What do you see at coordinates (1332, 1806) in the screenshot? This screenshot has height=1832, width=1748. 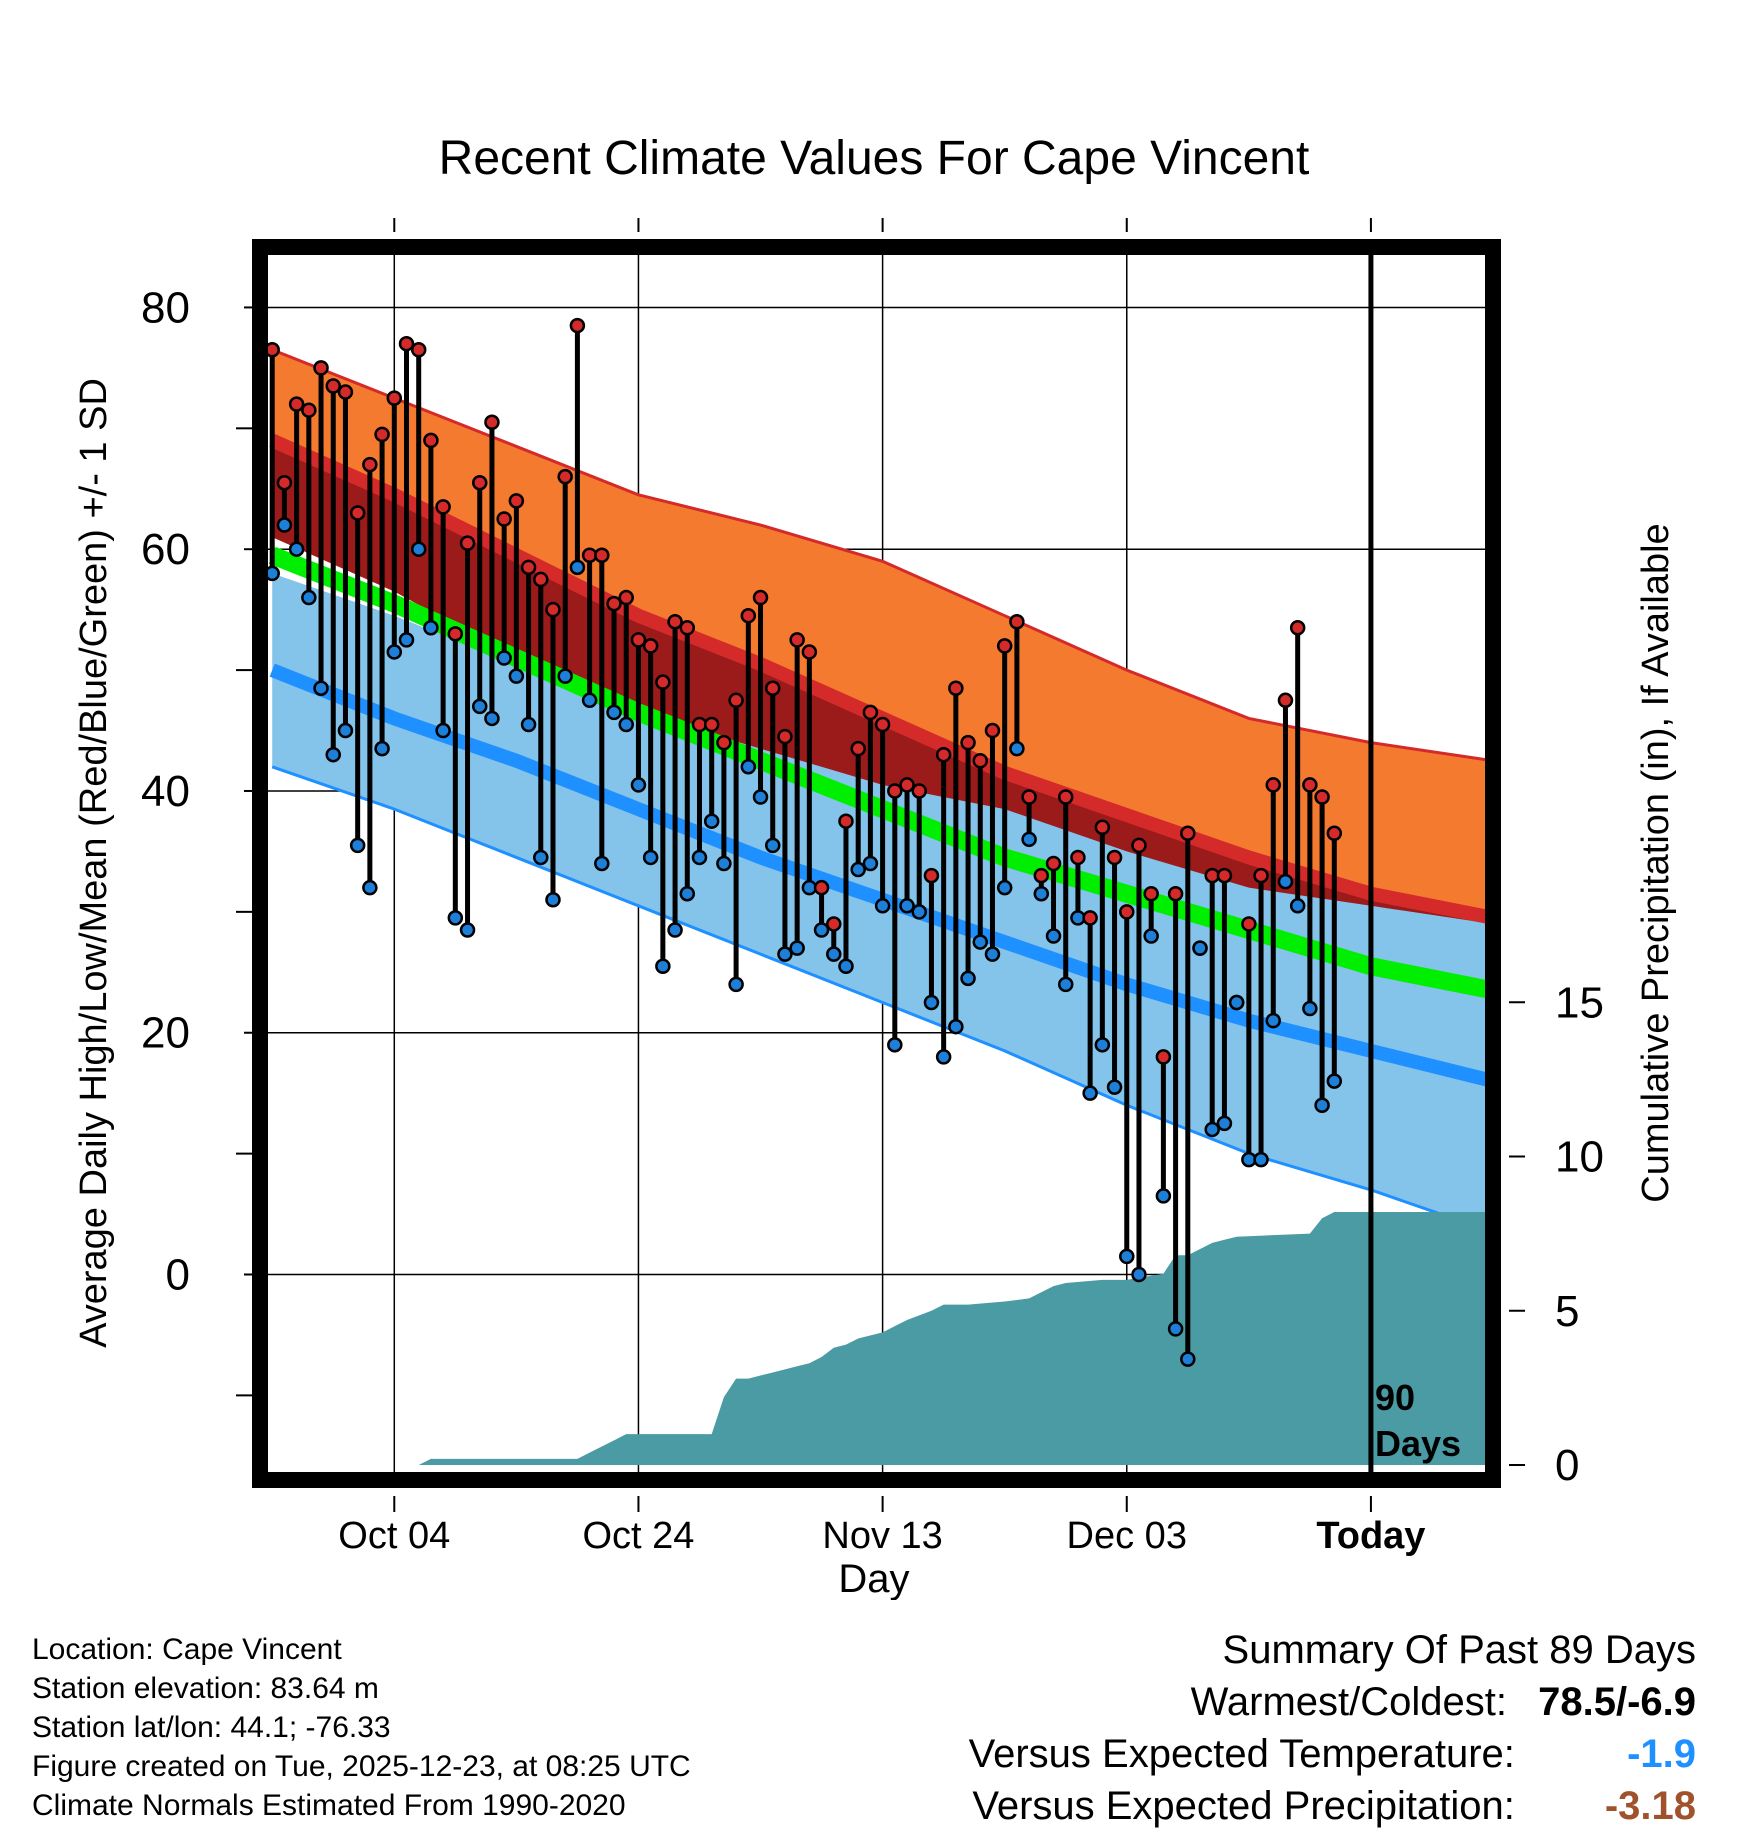 I see `precip-anomaly-row: Versus Expected Precipitation: -3.18` at bounding box center [1332, 1806].